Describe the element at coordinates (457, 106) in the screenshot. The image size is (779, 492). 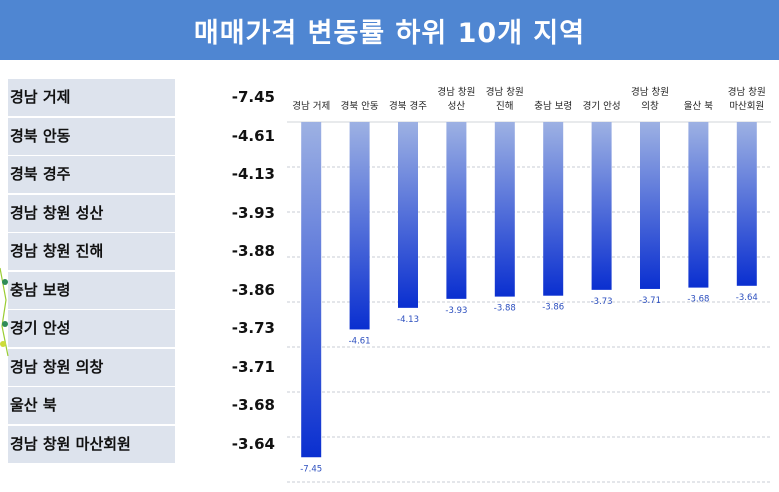
I see `category-tick-label: 성산` at that location.